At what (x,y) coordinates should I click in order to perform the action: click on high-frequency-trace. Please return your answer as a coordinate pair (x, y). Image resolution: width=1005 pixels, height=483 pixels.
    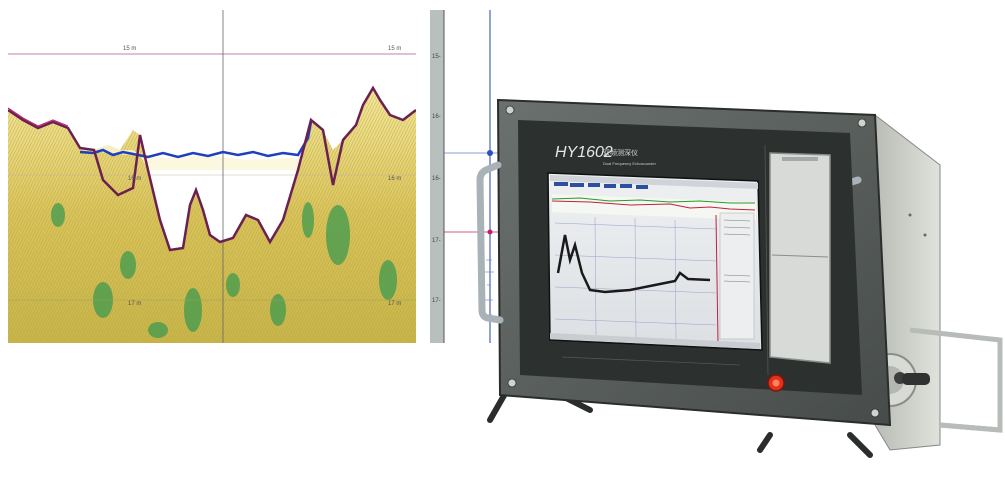
    Looking at the image, I should click on (196, 140).